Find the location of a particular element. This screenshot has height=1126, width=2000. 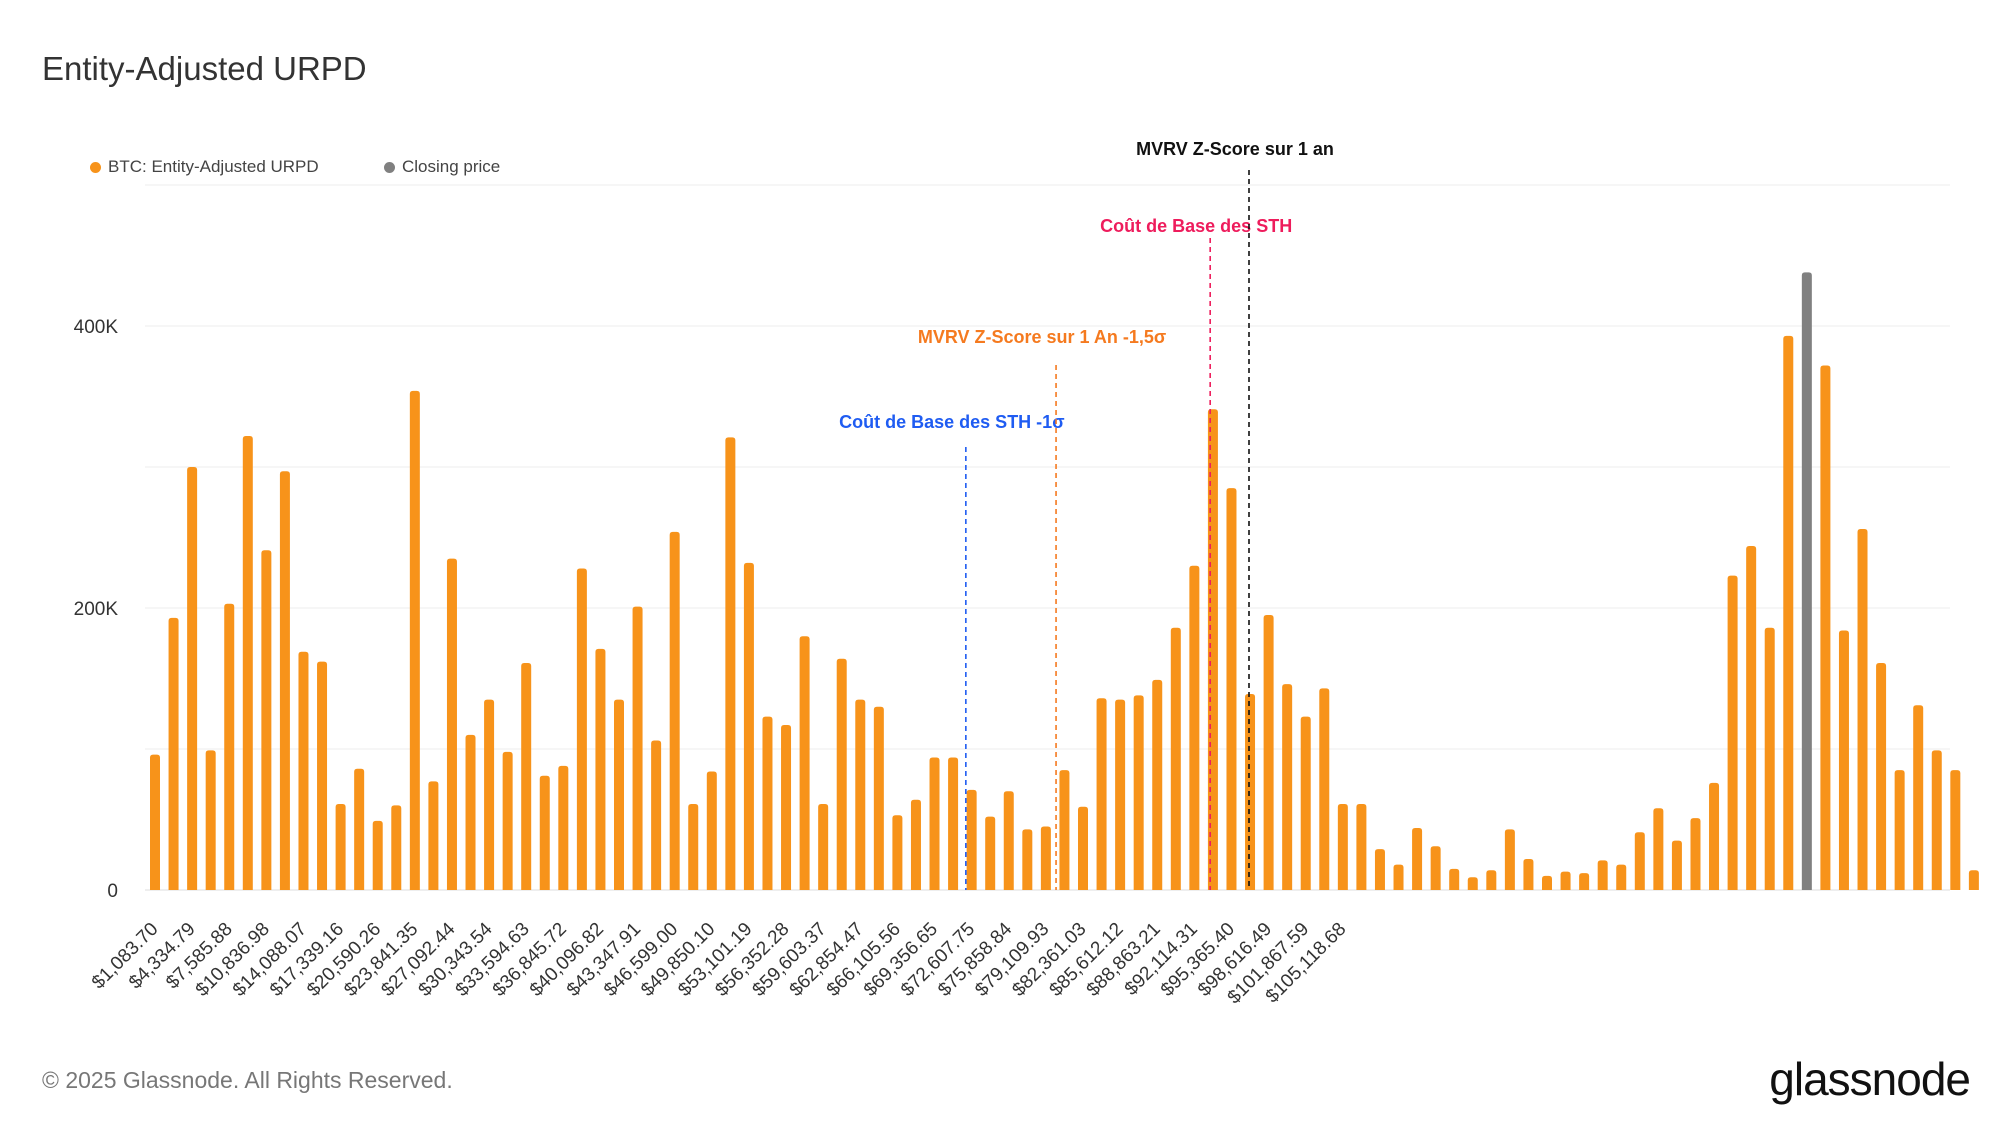

legend-dot-closing-price is located at coordinates (389, 167).